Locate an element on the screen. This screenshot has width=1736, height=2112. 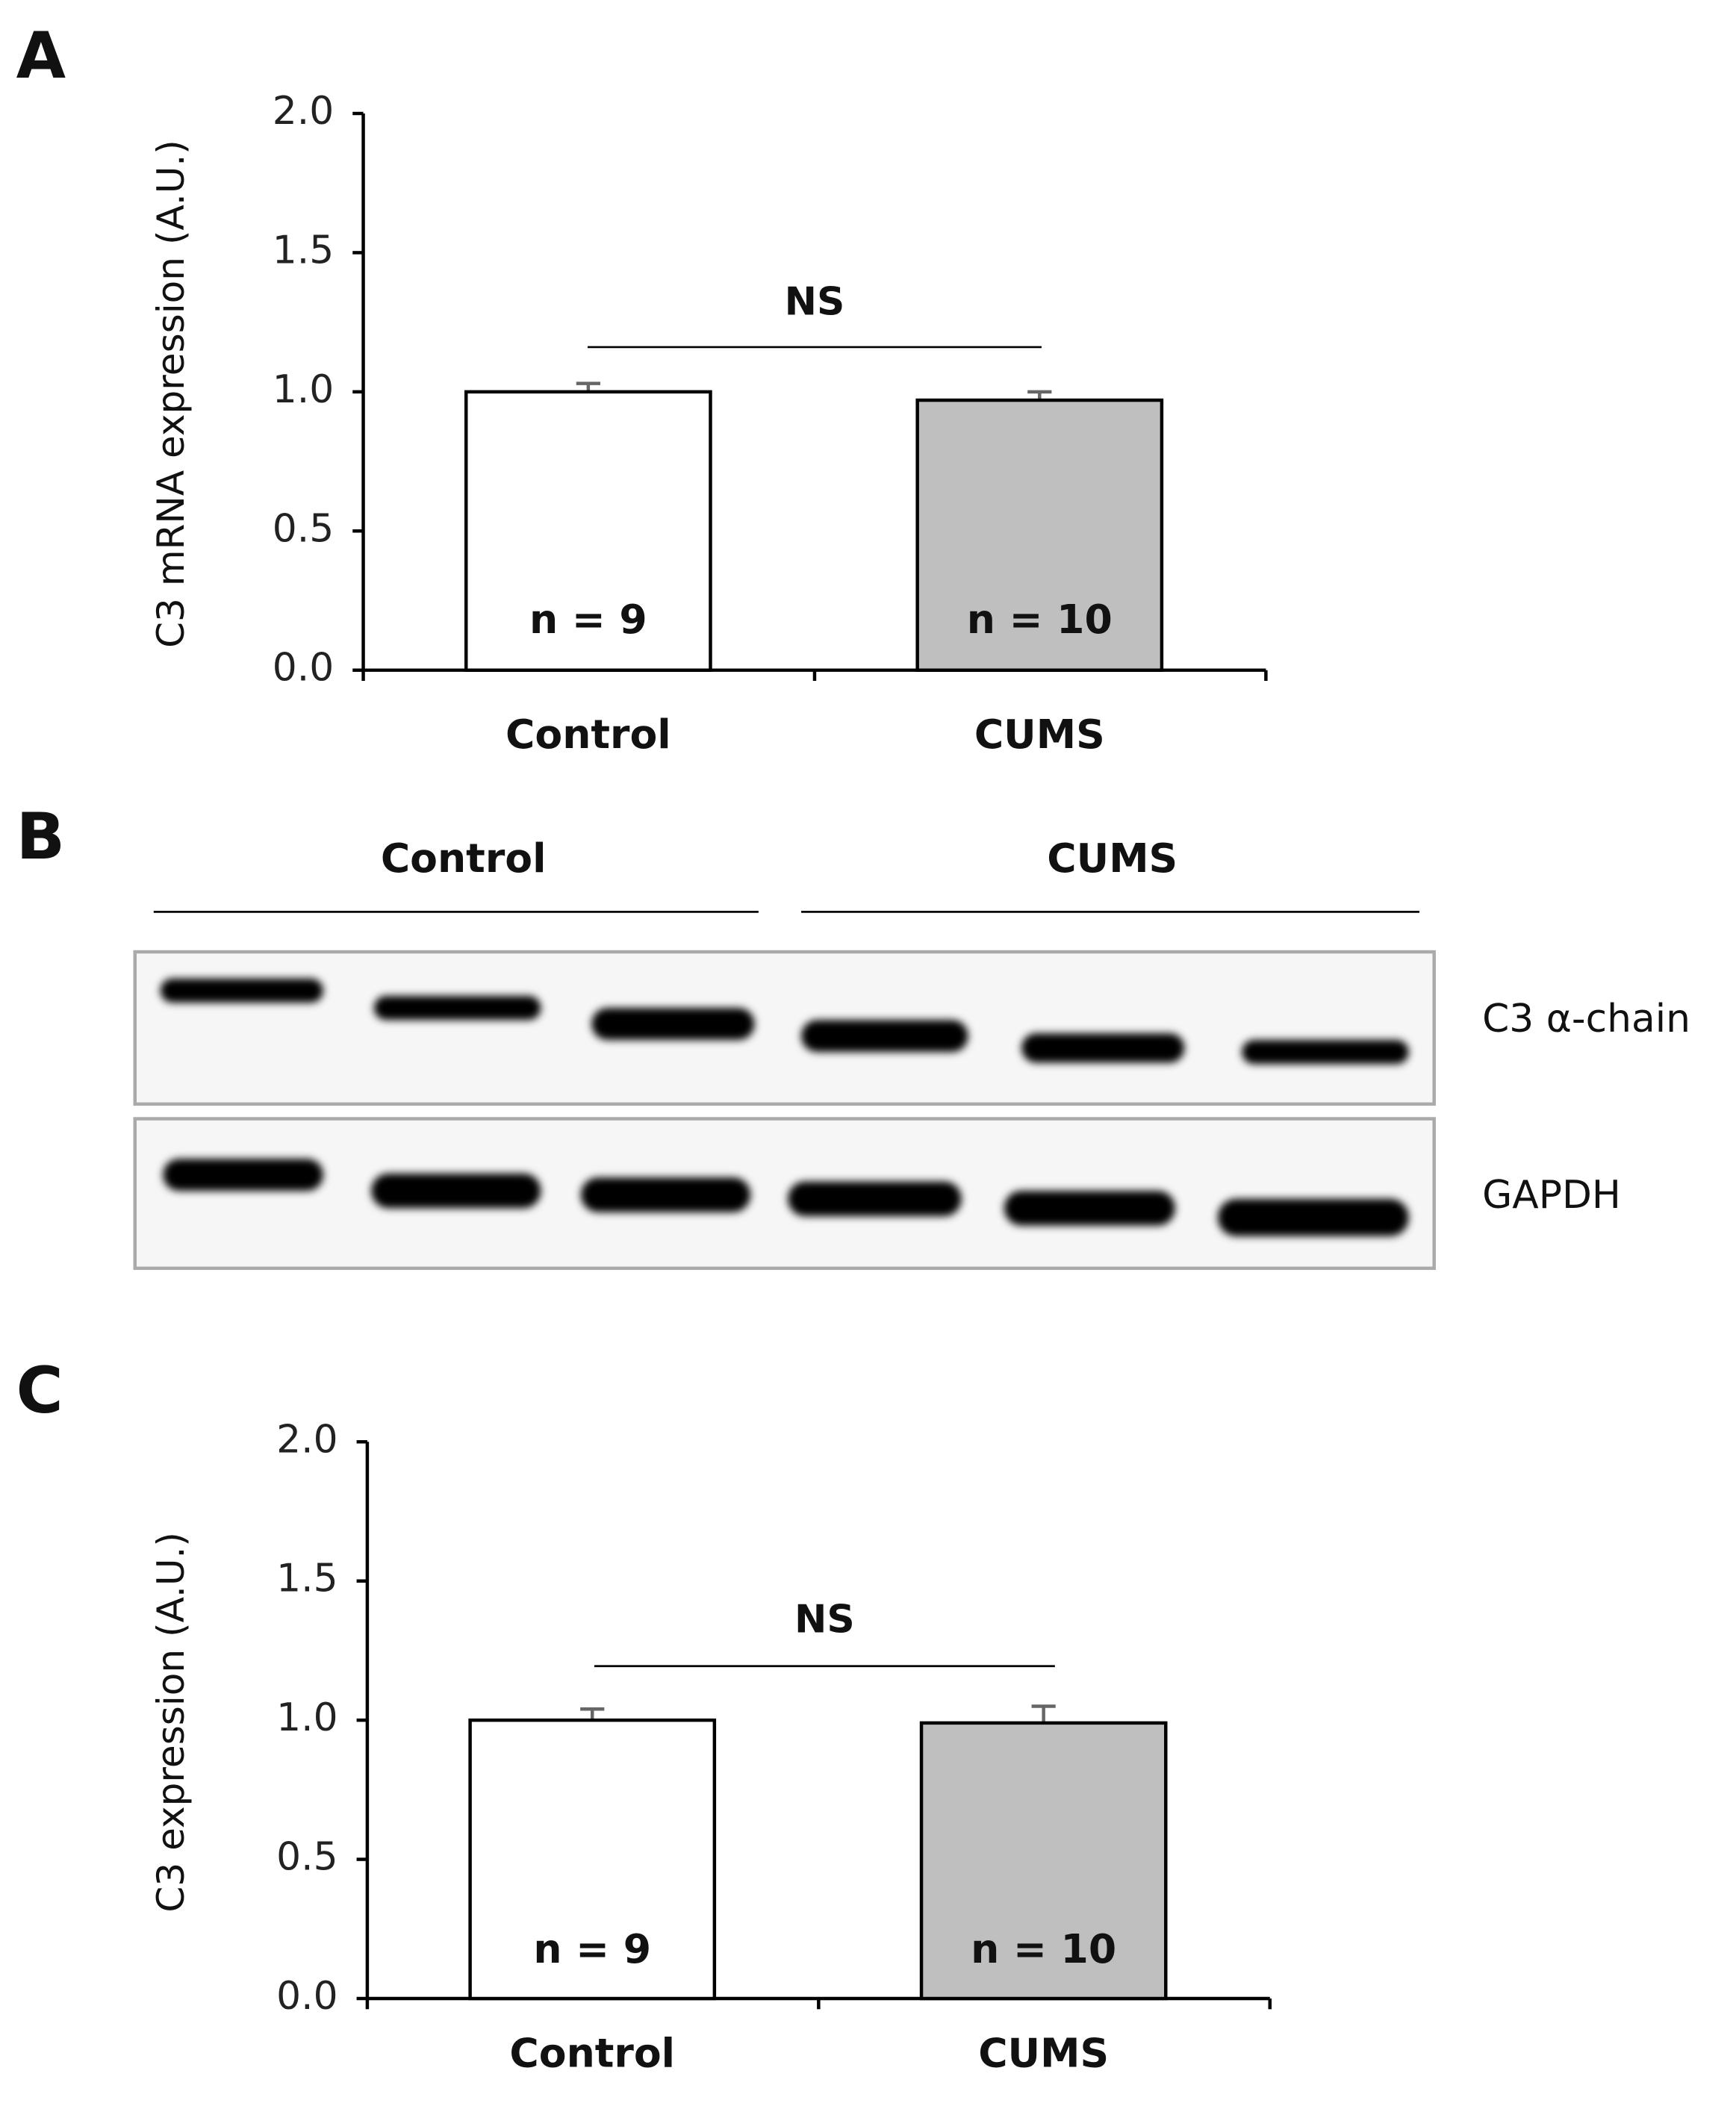
panel-label: C is located at coordinates (39, 1391).